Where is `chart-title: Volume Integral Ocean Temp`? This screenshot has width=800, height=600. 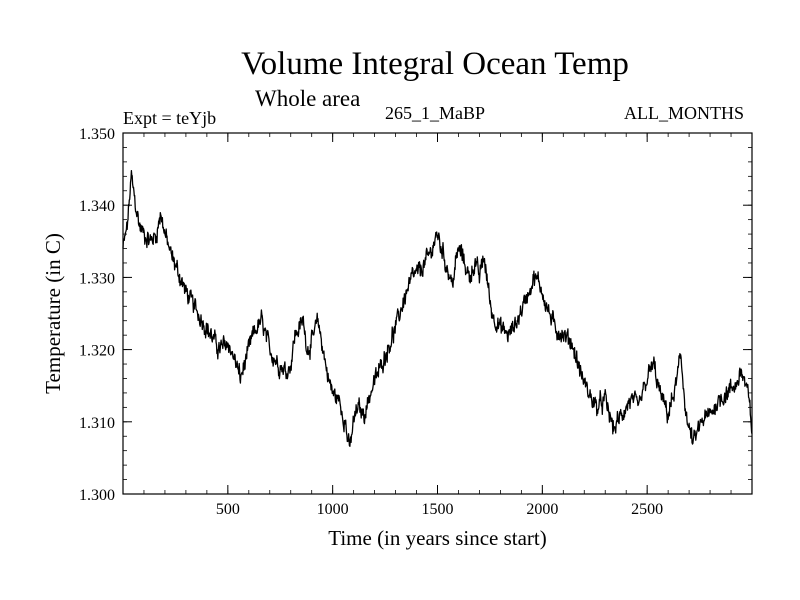
chart-title: Volume Integral Ocean Temp is located at coordinates (435, 64).